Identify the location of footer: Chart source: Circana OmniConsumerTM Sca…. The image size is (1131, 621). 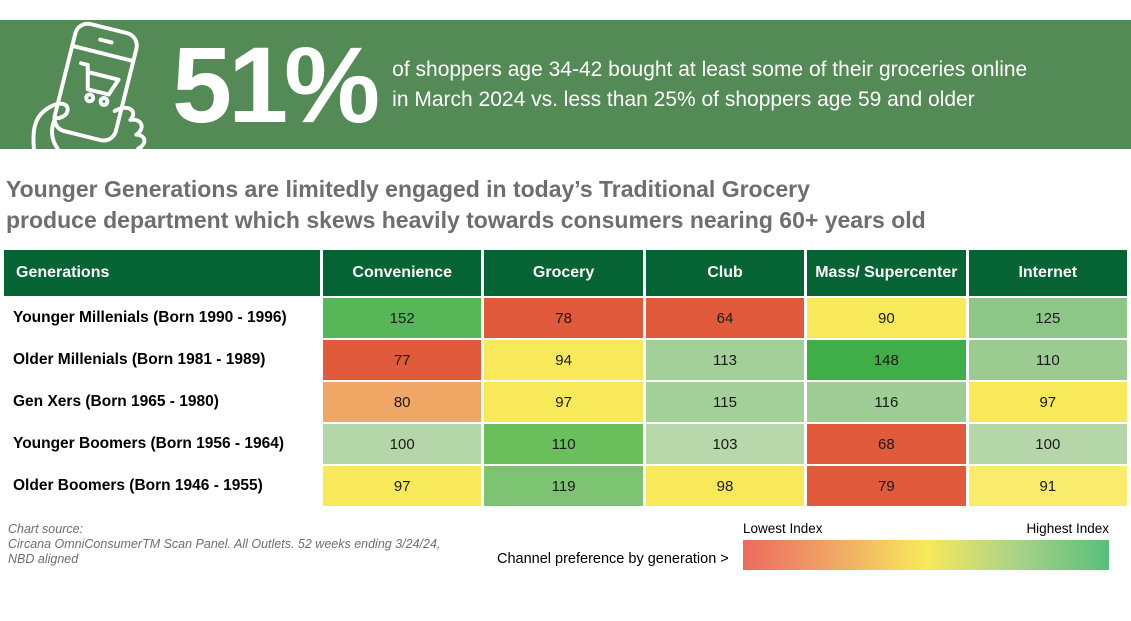
(565, 559).